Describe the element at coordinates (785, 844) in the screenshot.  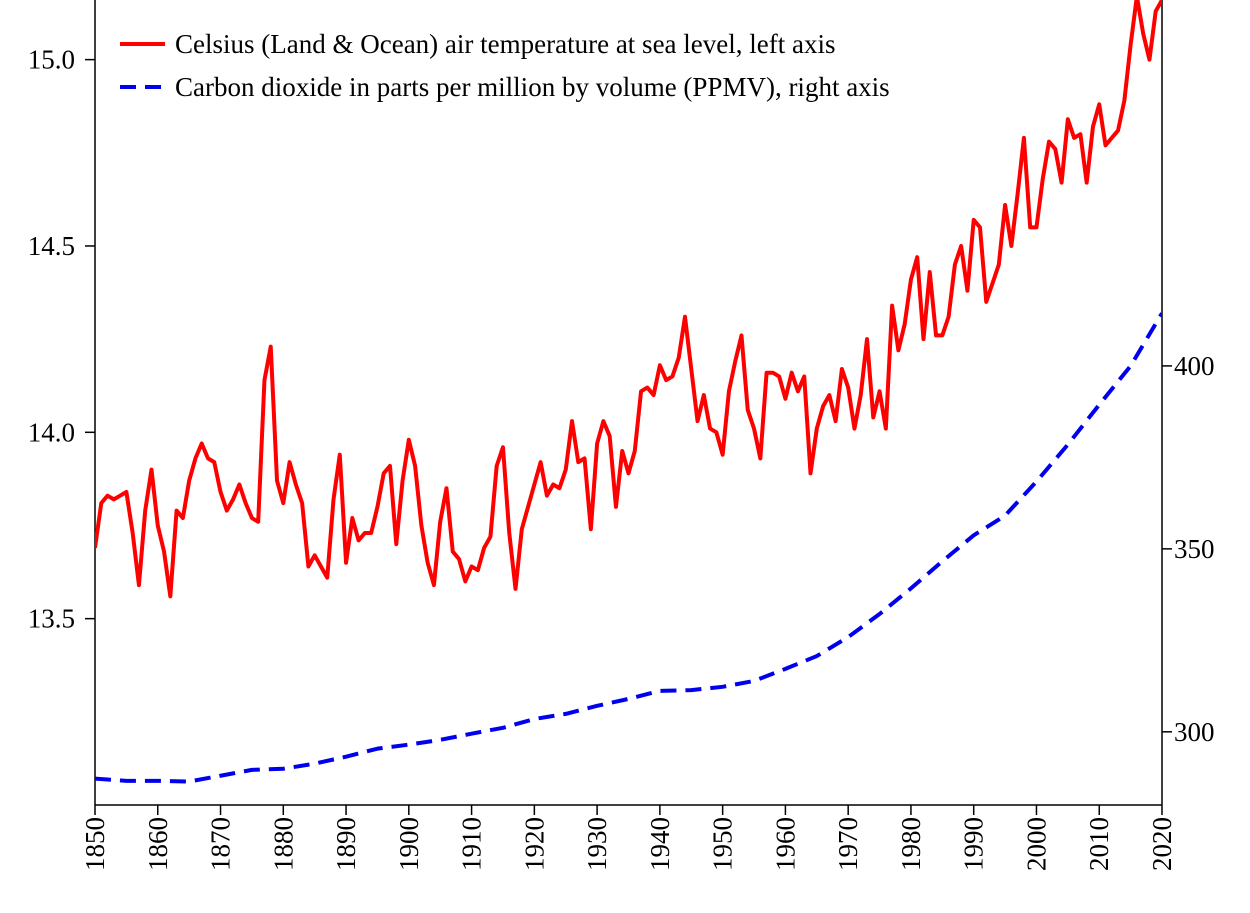
I see `x-tick-label: 1960` at that location.